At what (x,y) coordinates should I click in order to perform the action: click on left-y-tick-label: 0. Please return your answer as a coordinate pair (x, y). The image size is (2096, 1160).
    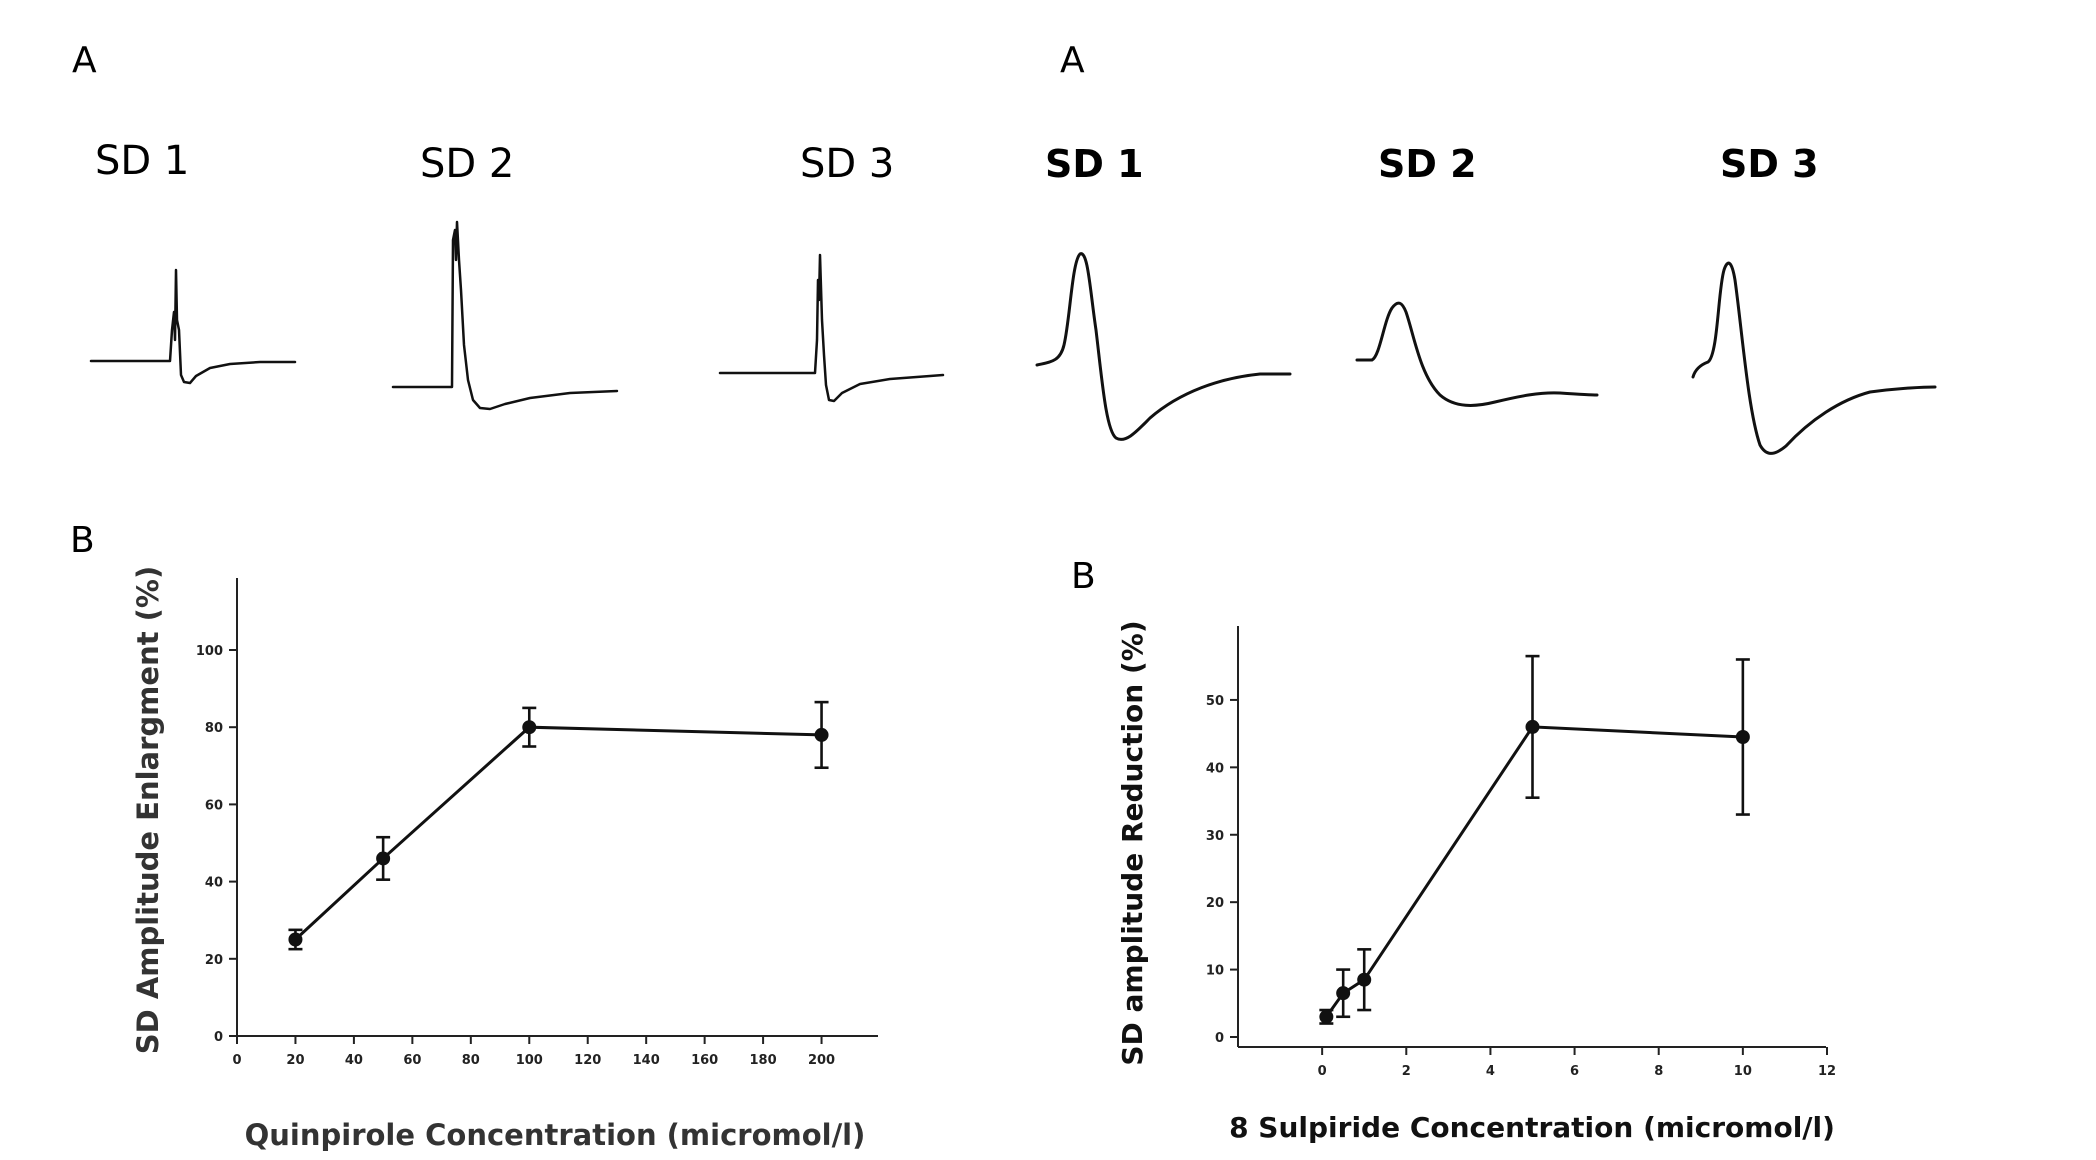
    Looking at the image, I should click on (218, 1037).